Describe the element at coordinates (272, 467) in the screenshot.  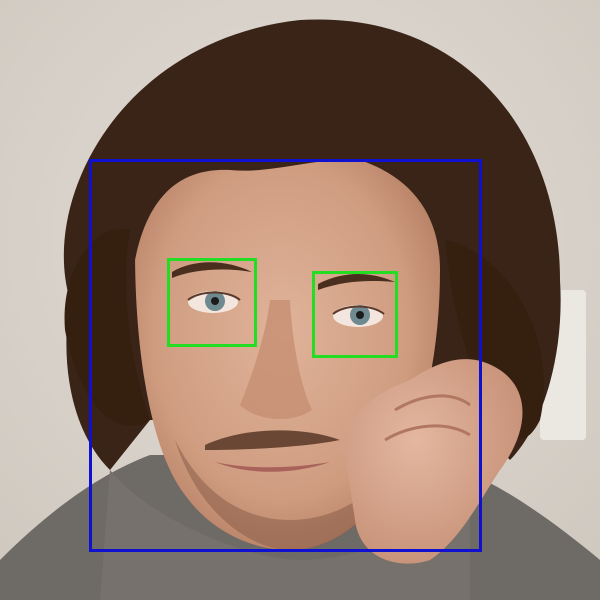
I see `mouth` at that location.